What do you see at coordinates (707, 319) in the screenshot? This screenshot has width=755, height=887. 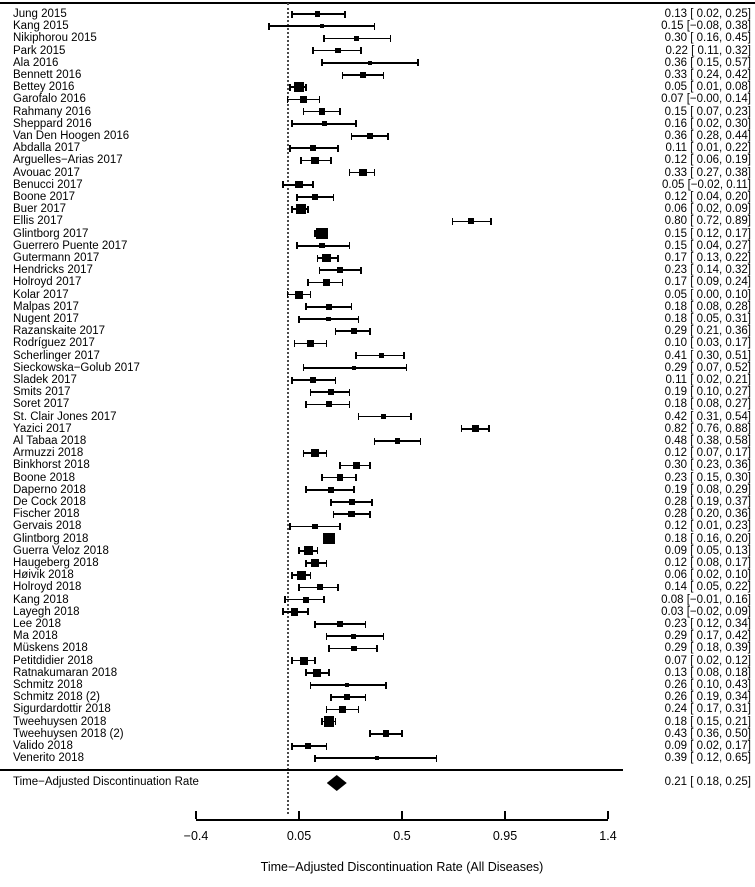 I see `study-estimate-value: 0.18 [ 0.05, 0.31]` at bounding box center [707, 319].